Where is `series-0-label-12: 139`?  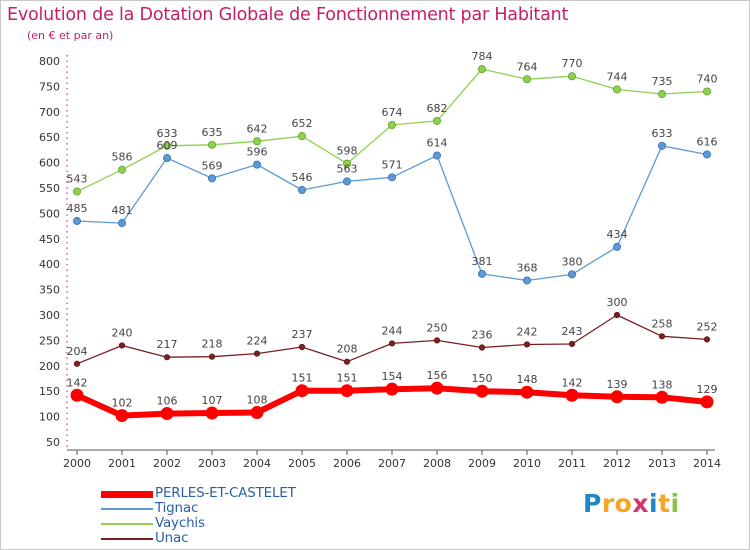 series-0-label-12: 139 is located at coordinates (617, 384).